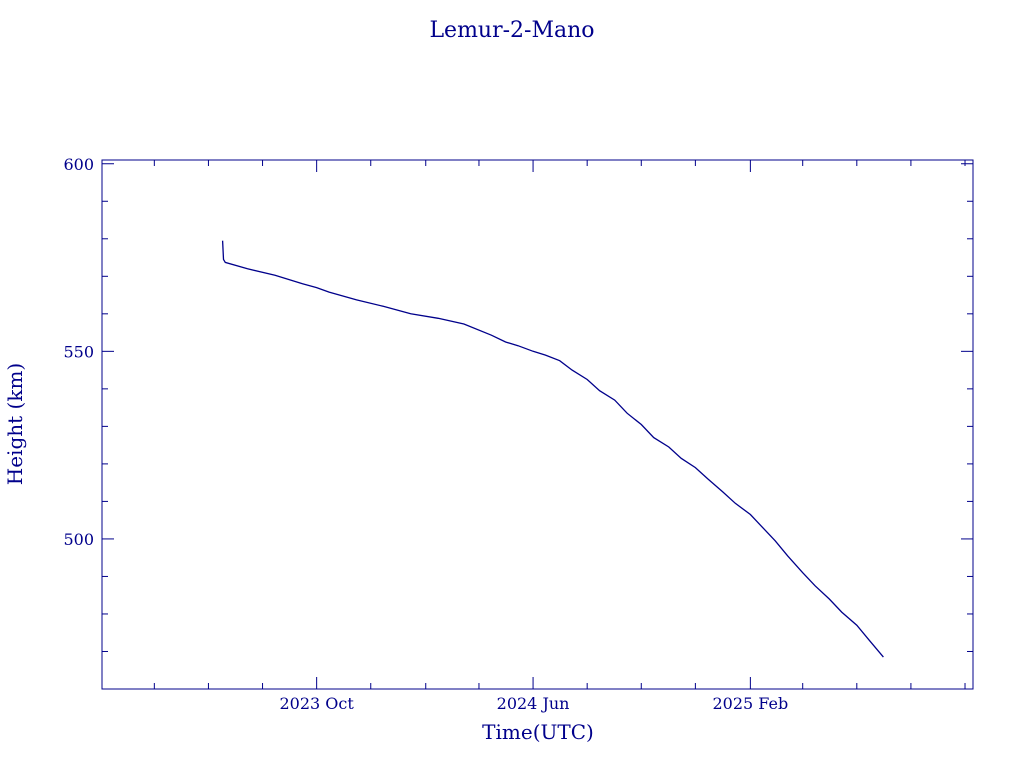  I want to click on y-tick-label: 500, so click(78, 539).